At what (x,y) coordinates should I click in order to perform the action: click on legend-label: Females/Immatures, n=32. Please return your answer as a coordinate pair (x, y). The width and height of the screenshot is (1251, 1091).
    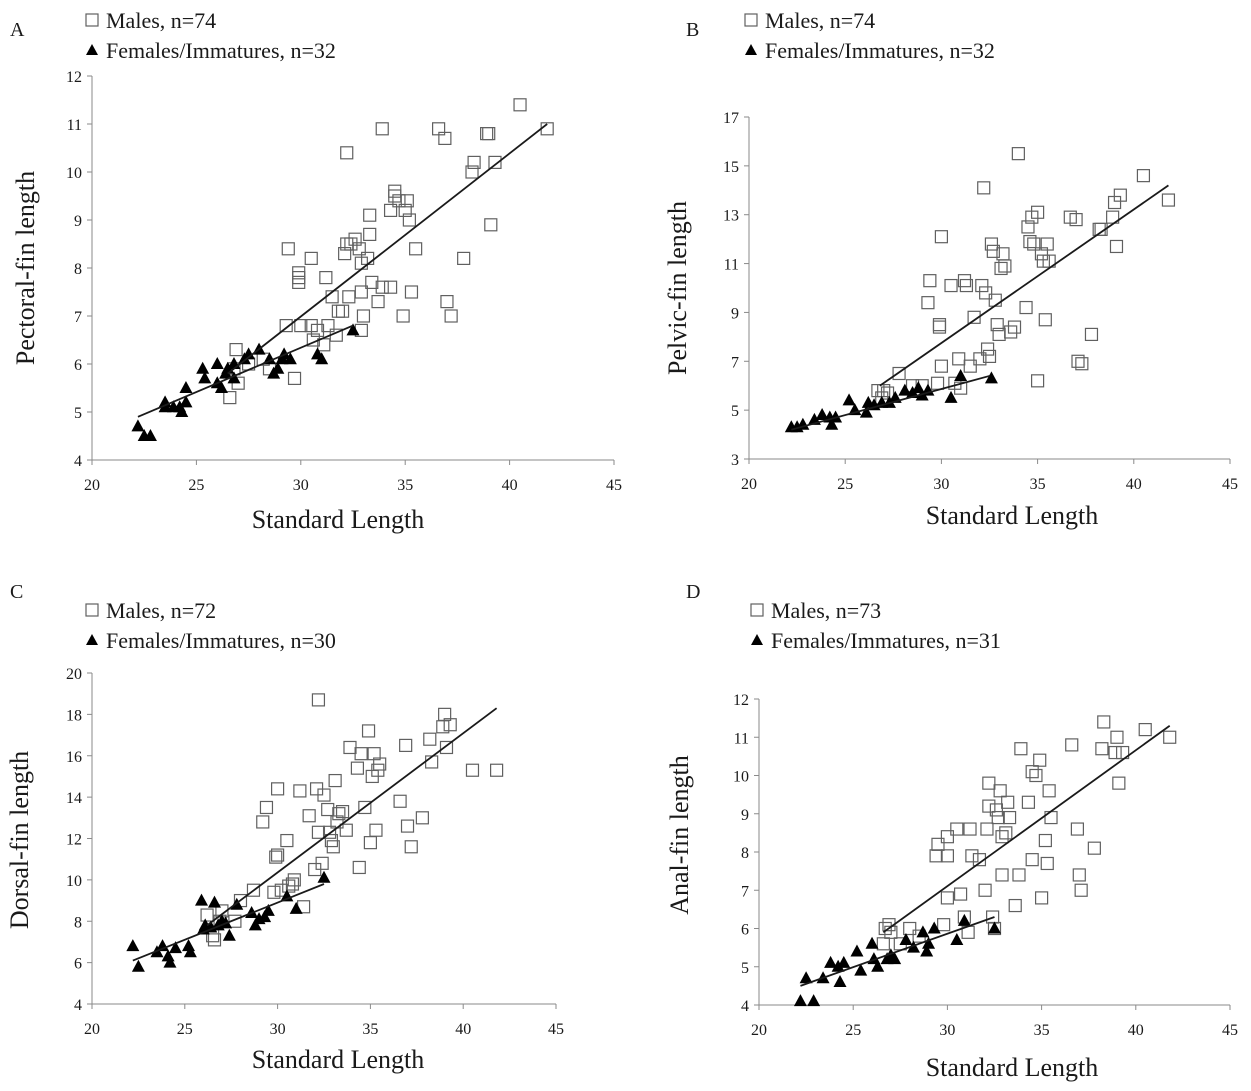
    Looking at the image, I should click on (221, 50).